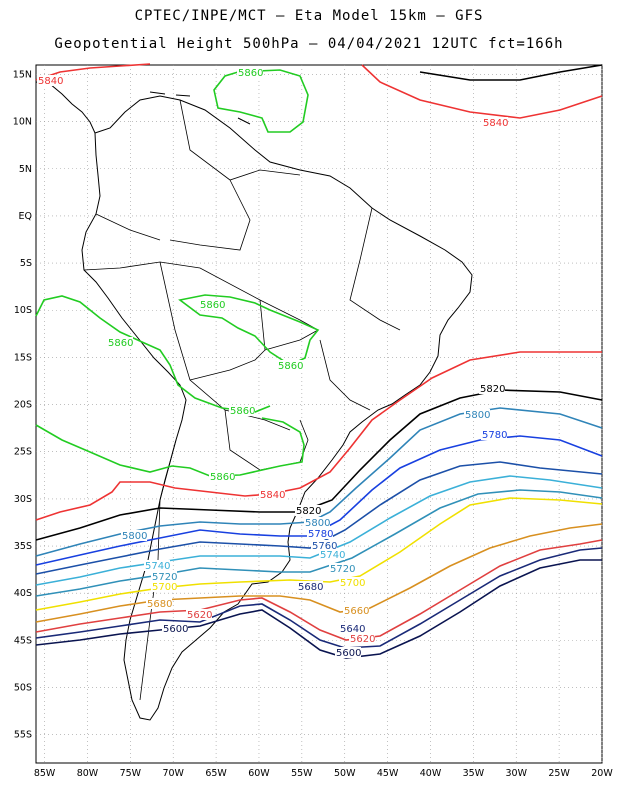  Describe the element at coordinates (170, 447) in the screenshot. I see `contour-5860-south` at that location.